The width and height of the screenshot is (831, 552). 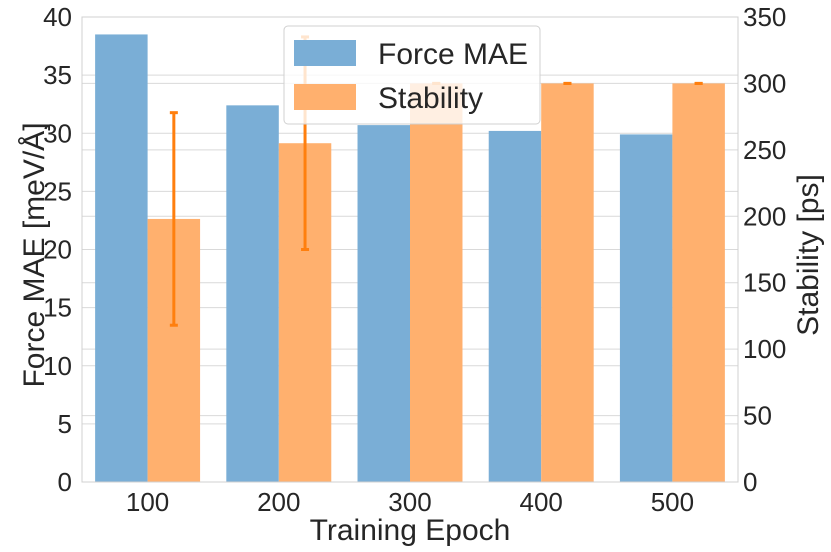 What do you see at coordinates (57, 308) in the screenshot?
I see `y-tick-label-left: 15` at bounding box center [57, 308].